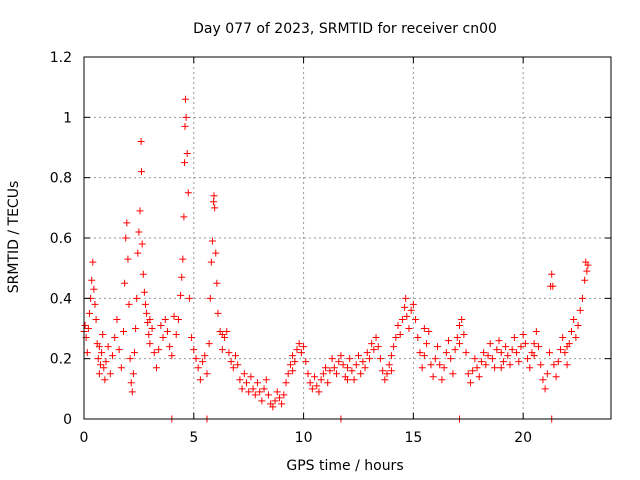 The image size is (640, 480). I want to click on y-tick-label: 0.2, so click(61, 360).